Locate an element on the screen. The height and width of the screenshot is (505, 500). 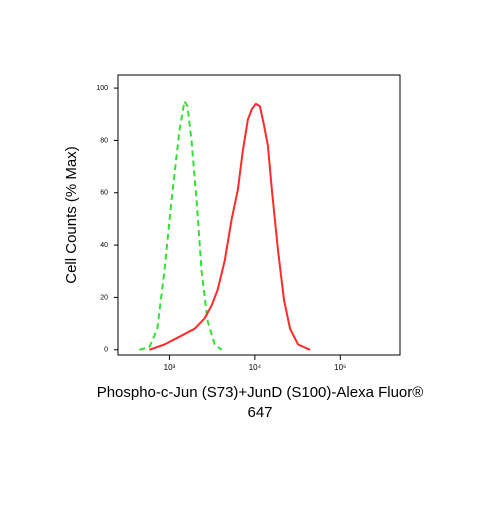
x-tick-label: 10⁵ is located at coordinates (340, 367).